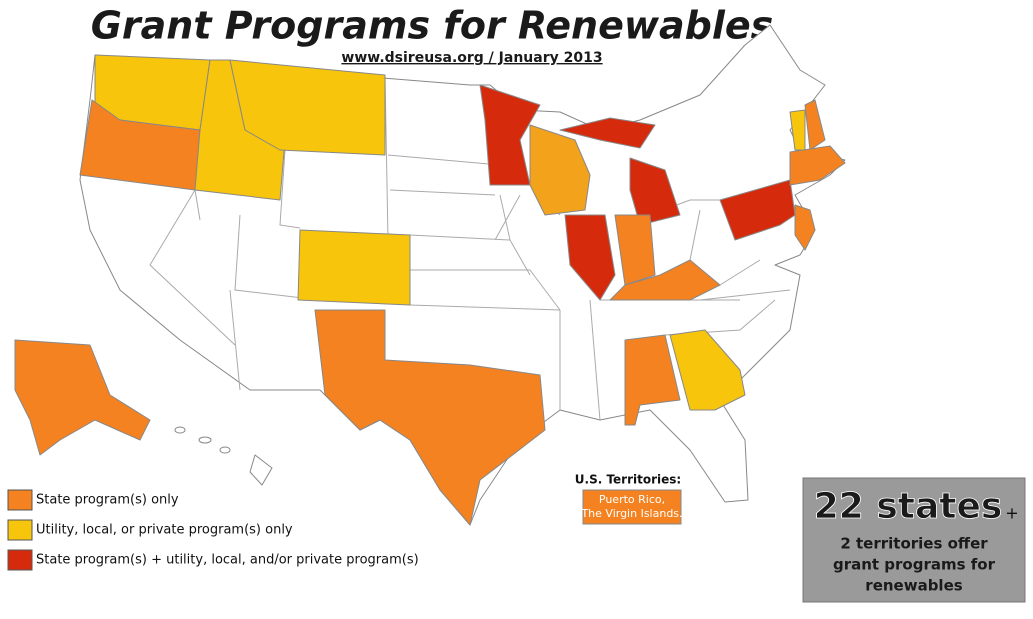 The height and width of the screenshot is (619, 1033). What do you see at coordinates (908, 506) in the screenshot?
I see `summary-headline: 22 states` at bounding box center [908, 506].